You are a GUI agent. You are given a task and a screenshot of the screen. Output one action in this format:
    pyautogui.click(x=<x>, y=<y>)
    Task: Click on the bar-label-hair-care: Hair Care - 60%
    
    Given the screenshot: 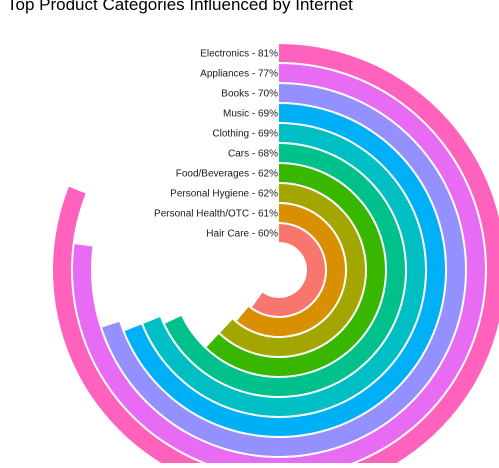 What is the action you would take?
    pyautogui.click(x=242, y=234)
    